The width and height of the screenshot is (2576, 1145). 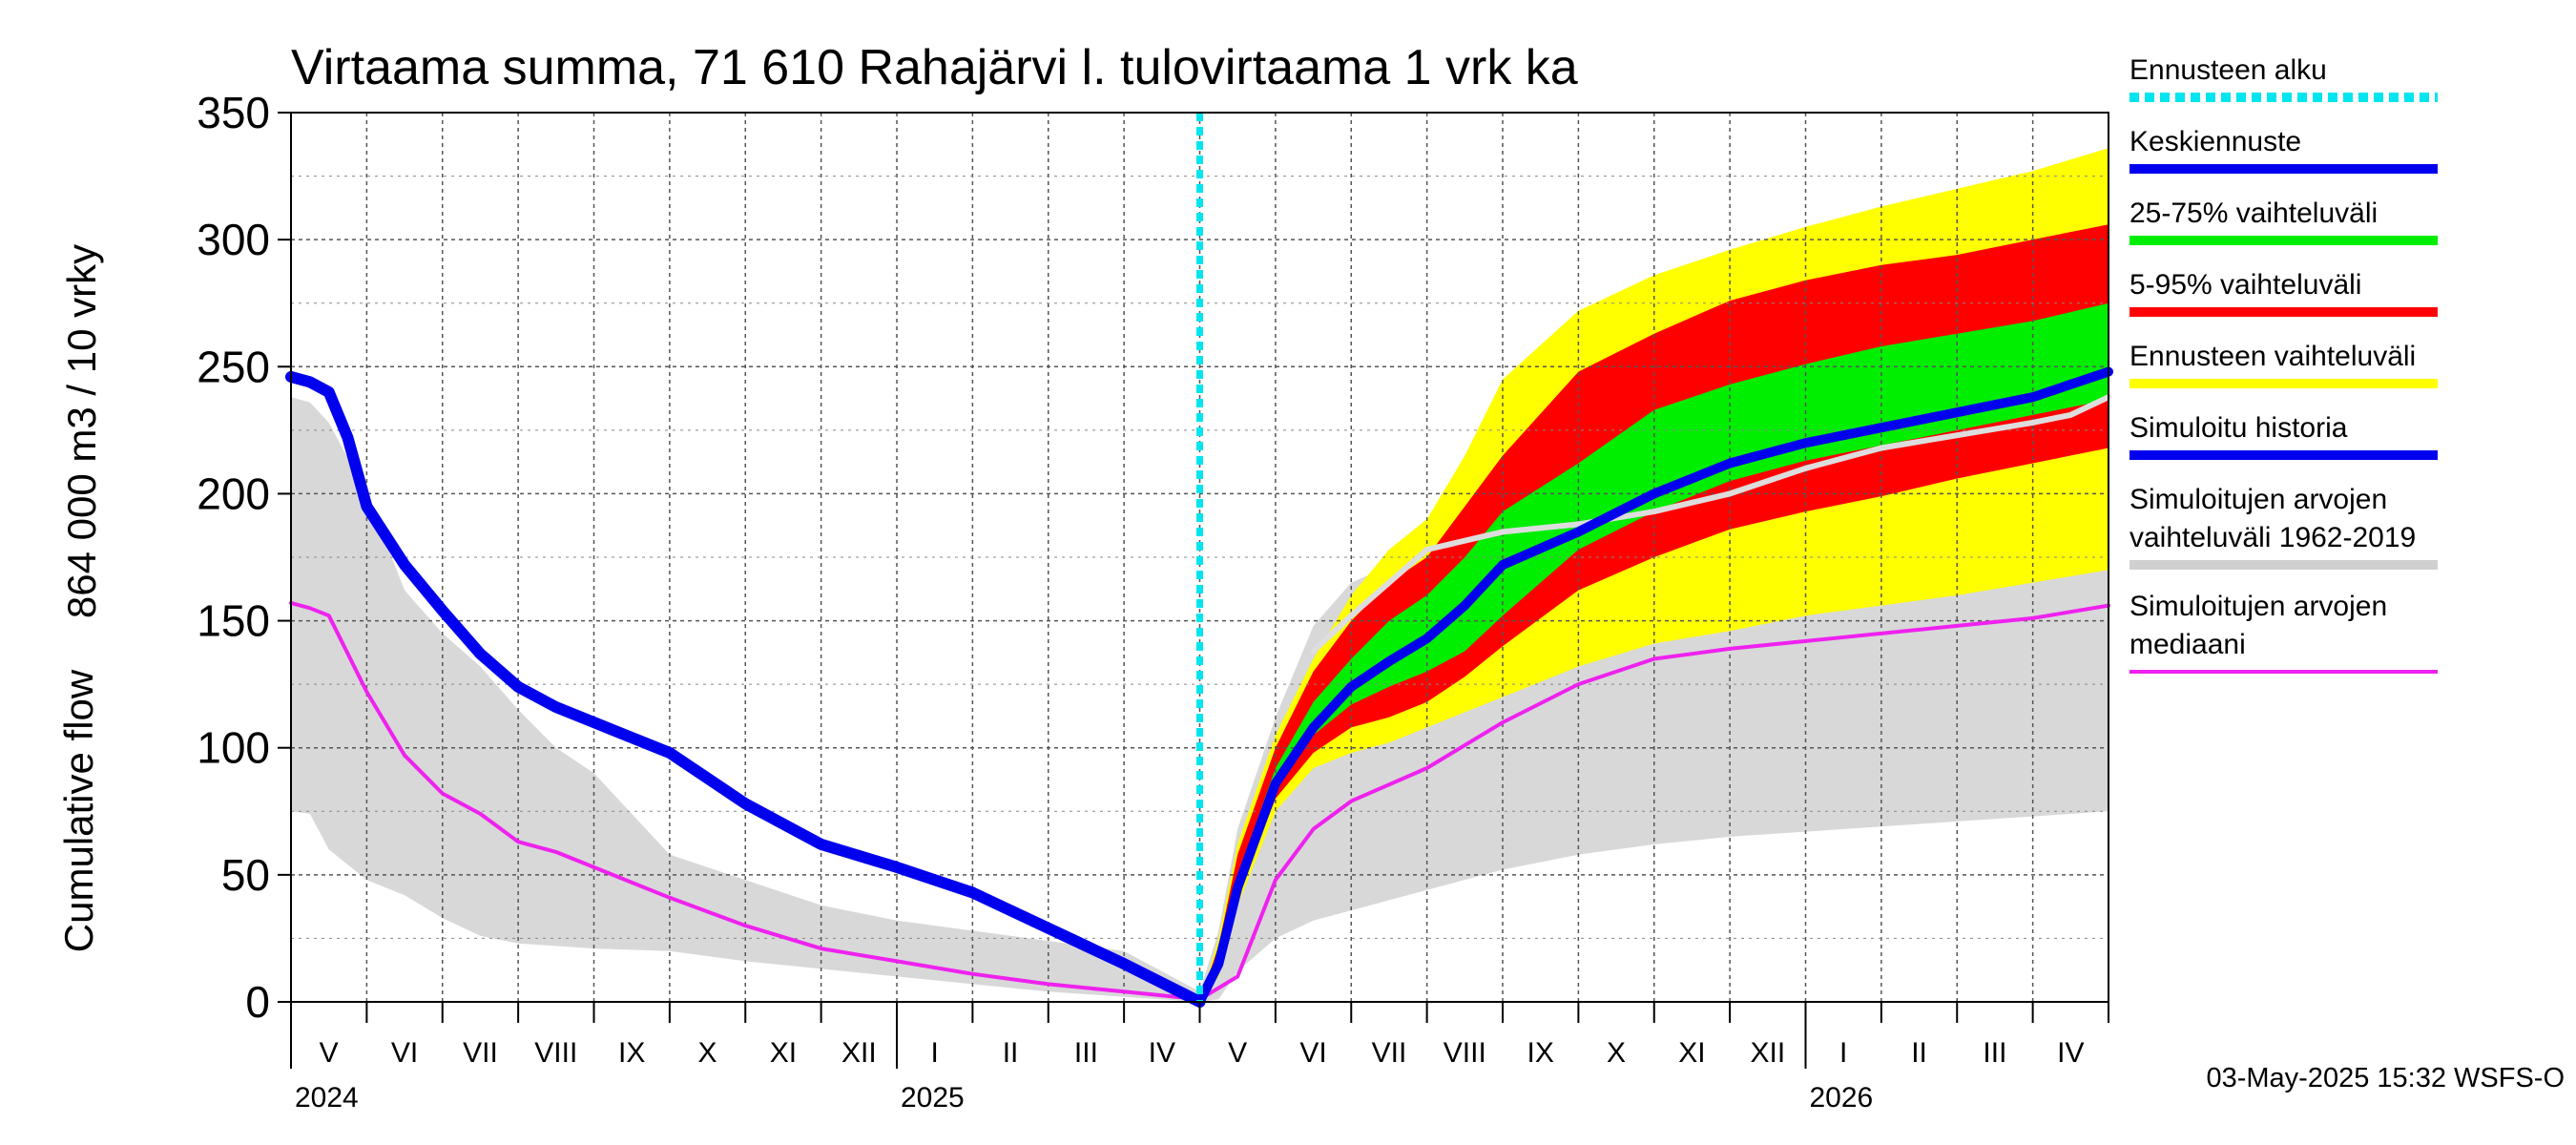 I want to click on year-label: 2024, so click(x=327, y=1098).